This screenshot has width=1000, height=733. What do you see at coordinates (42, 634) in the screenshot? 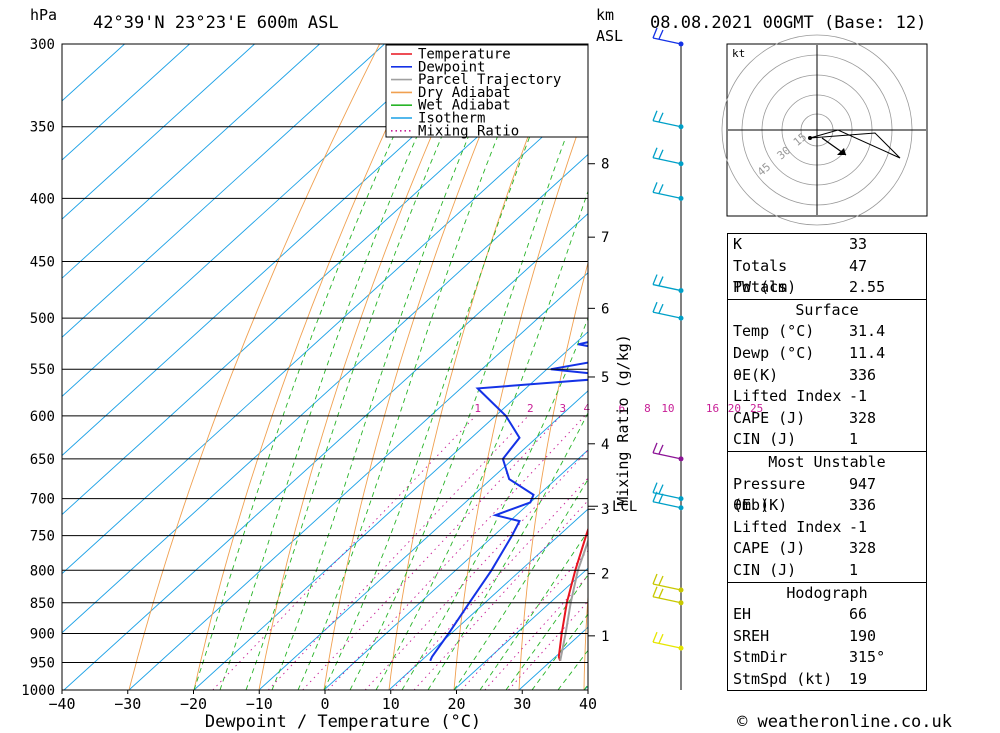
I see `pressure-tick-label: 900` at bounding box center [42, 634].